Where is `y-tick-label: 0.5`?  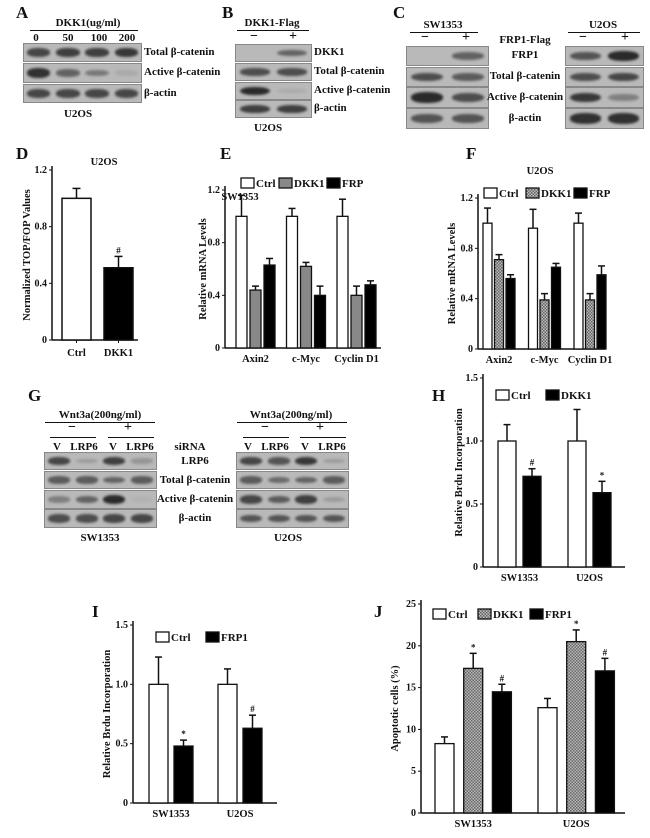 y-tick-label: 0.5 is located at coordinates (472, 504).